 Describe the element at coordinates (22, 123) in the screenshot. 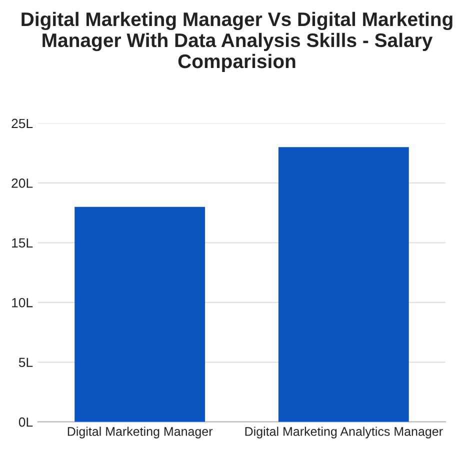

I see `y-tick-label: 25L` at that location.